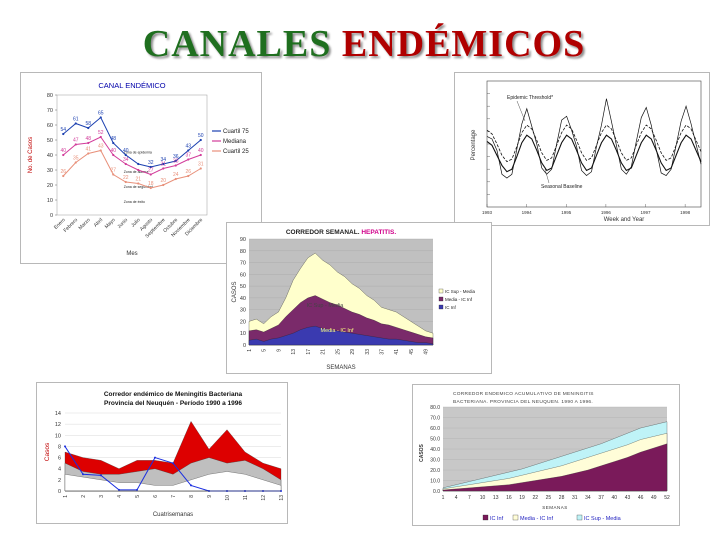 The width and height of the screenshot is (728, 546). What do you see at coordinates (535, 498) in the screenshot?
I see `x-tick-label: 22` at bounding box center [535, 498].